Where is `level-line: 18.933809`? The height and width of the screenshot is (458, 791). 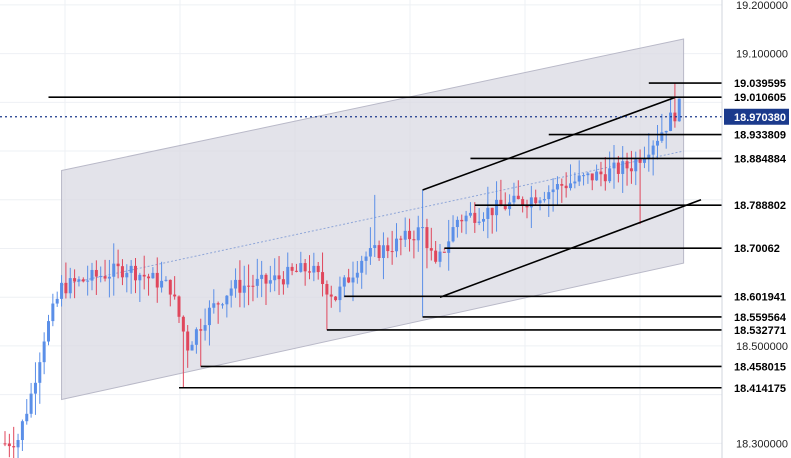 level-line: 18.933809 is located at coordinates (668, 134).